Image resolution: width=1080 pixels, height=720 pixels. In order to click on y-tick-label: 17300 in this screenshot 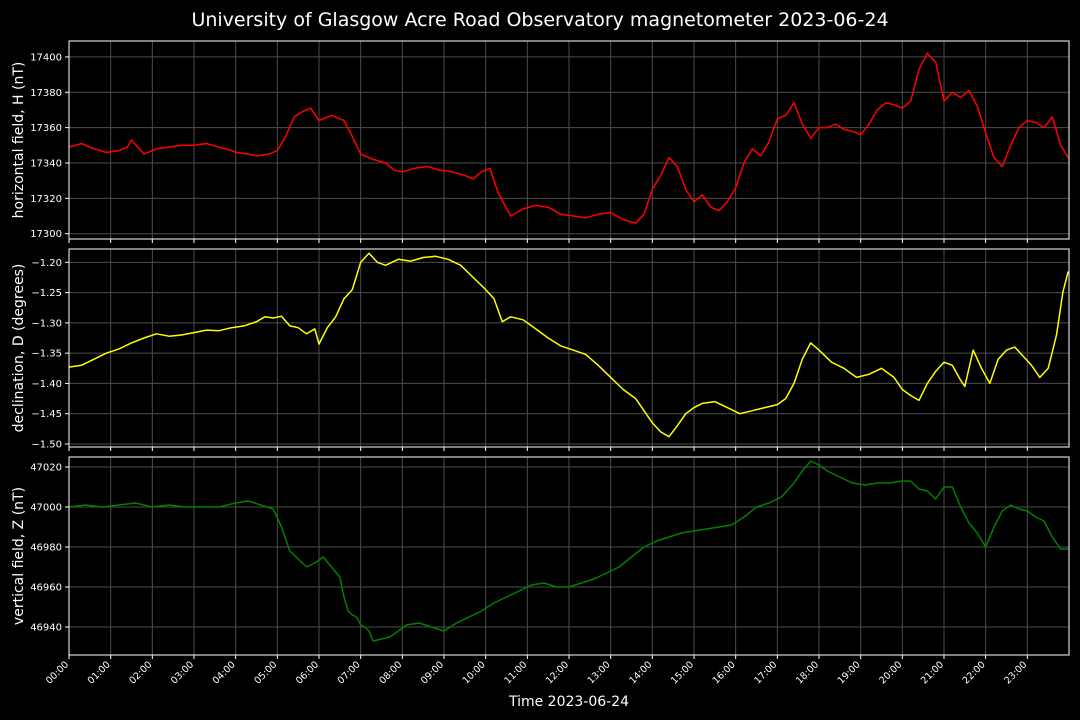, I will do `click(46, 234)`.